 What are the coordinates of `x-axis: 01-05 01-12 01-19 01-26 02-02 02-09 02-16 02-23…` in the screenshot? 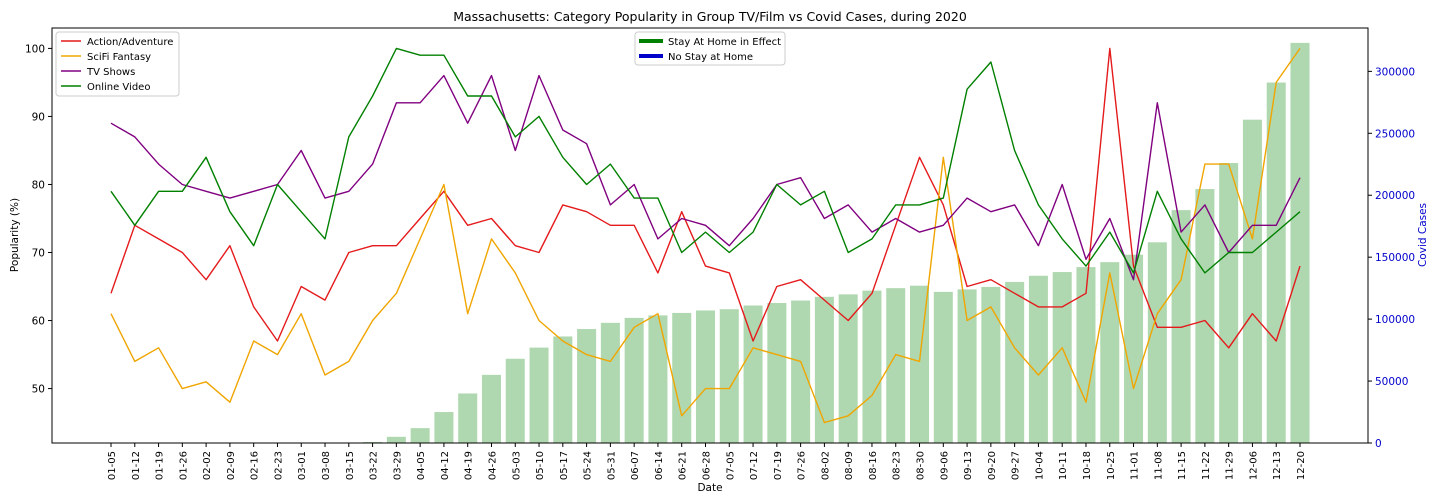 It's located at (707, 461).